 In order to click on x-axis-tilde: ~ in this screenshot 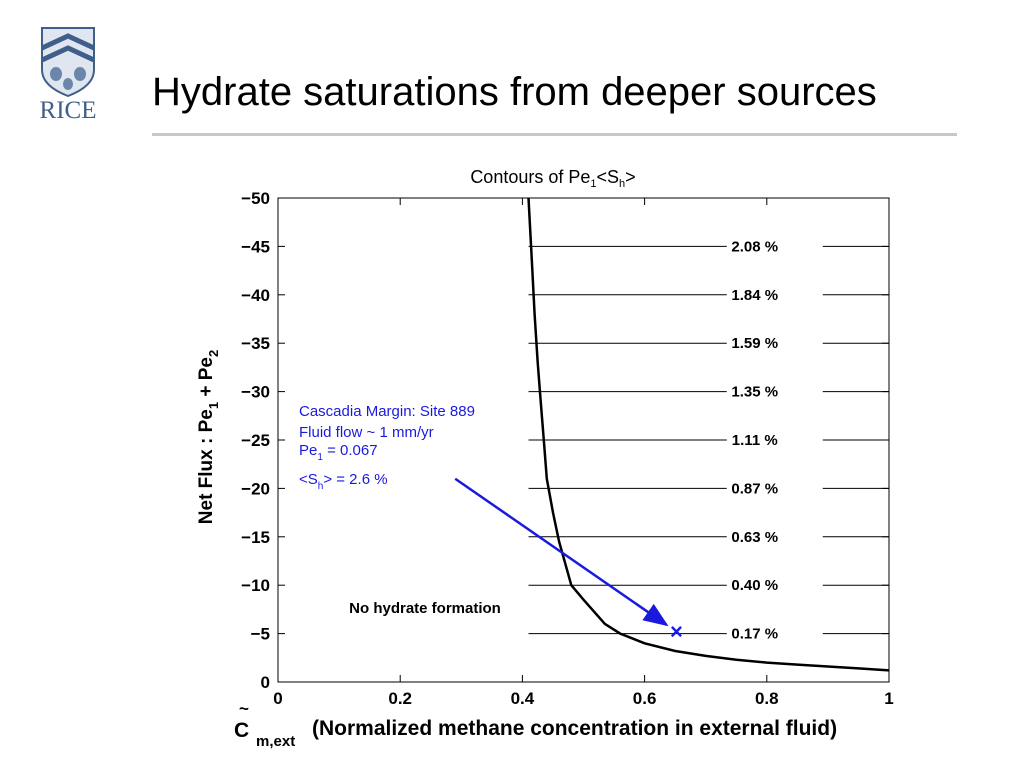, I will do `click(244, 708)`.